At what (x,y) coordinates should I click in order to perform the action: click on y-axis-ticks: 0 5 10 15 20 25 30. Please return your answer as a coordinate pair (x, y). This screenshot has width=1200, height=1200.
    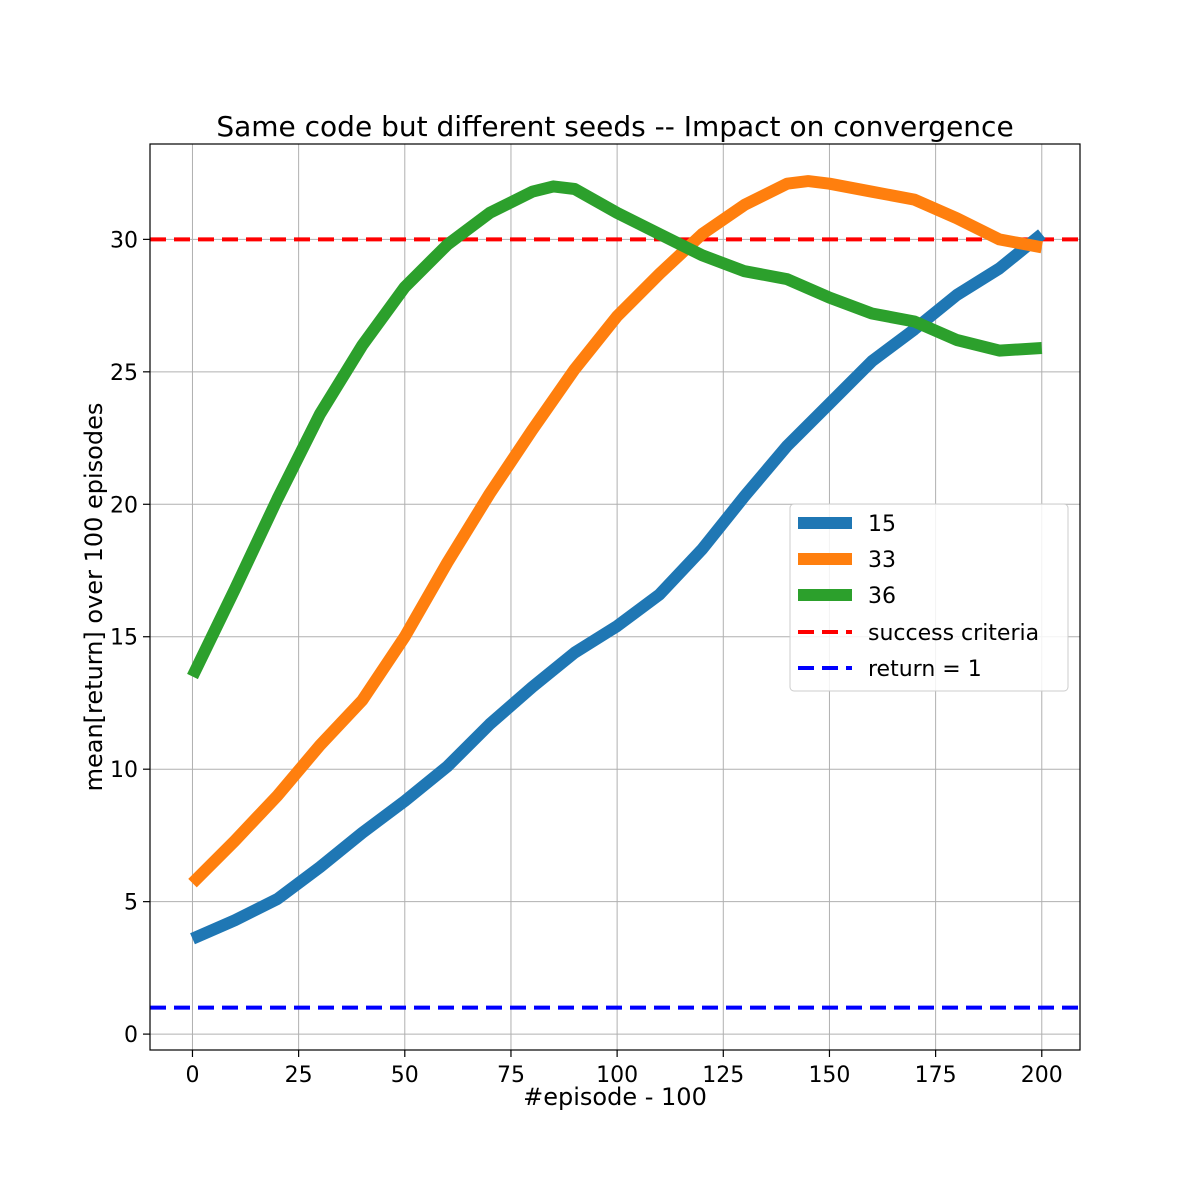
    Looking at the image, I should click on (130, 638).